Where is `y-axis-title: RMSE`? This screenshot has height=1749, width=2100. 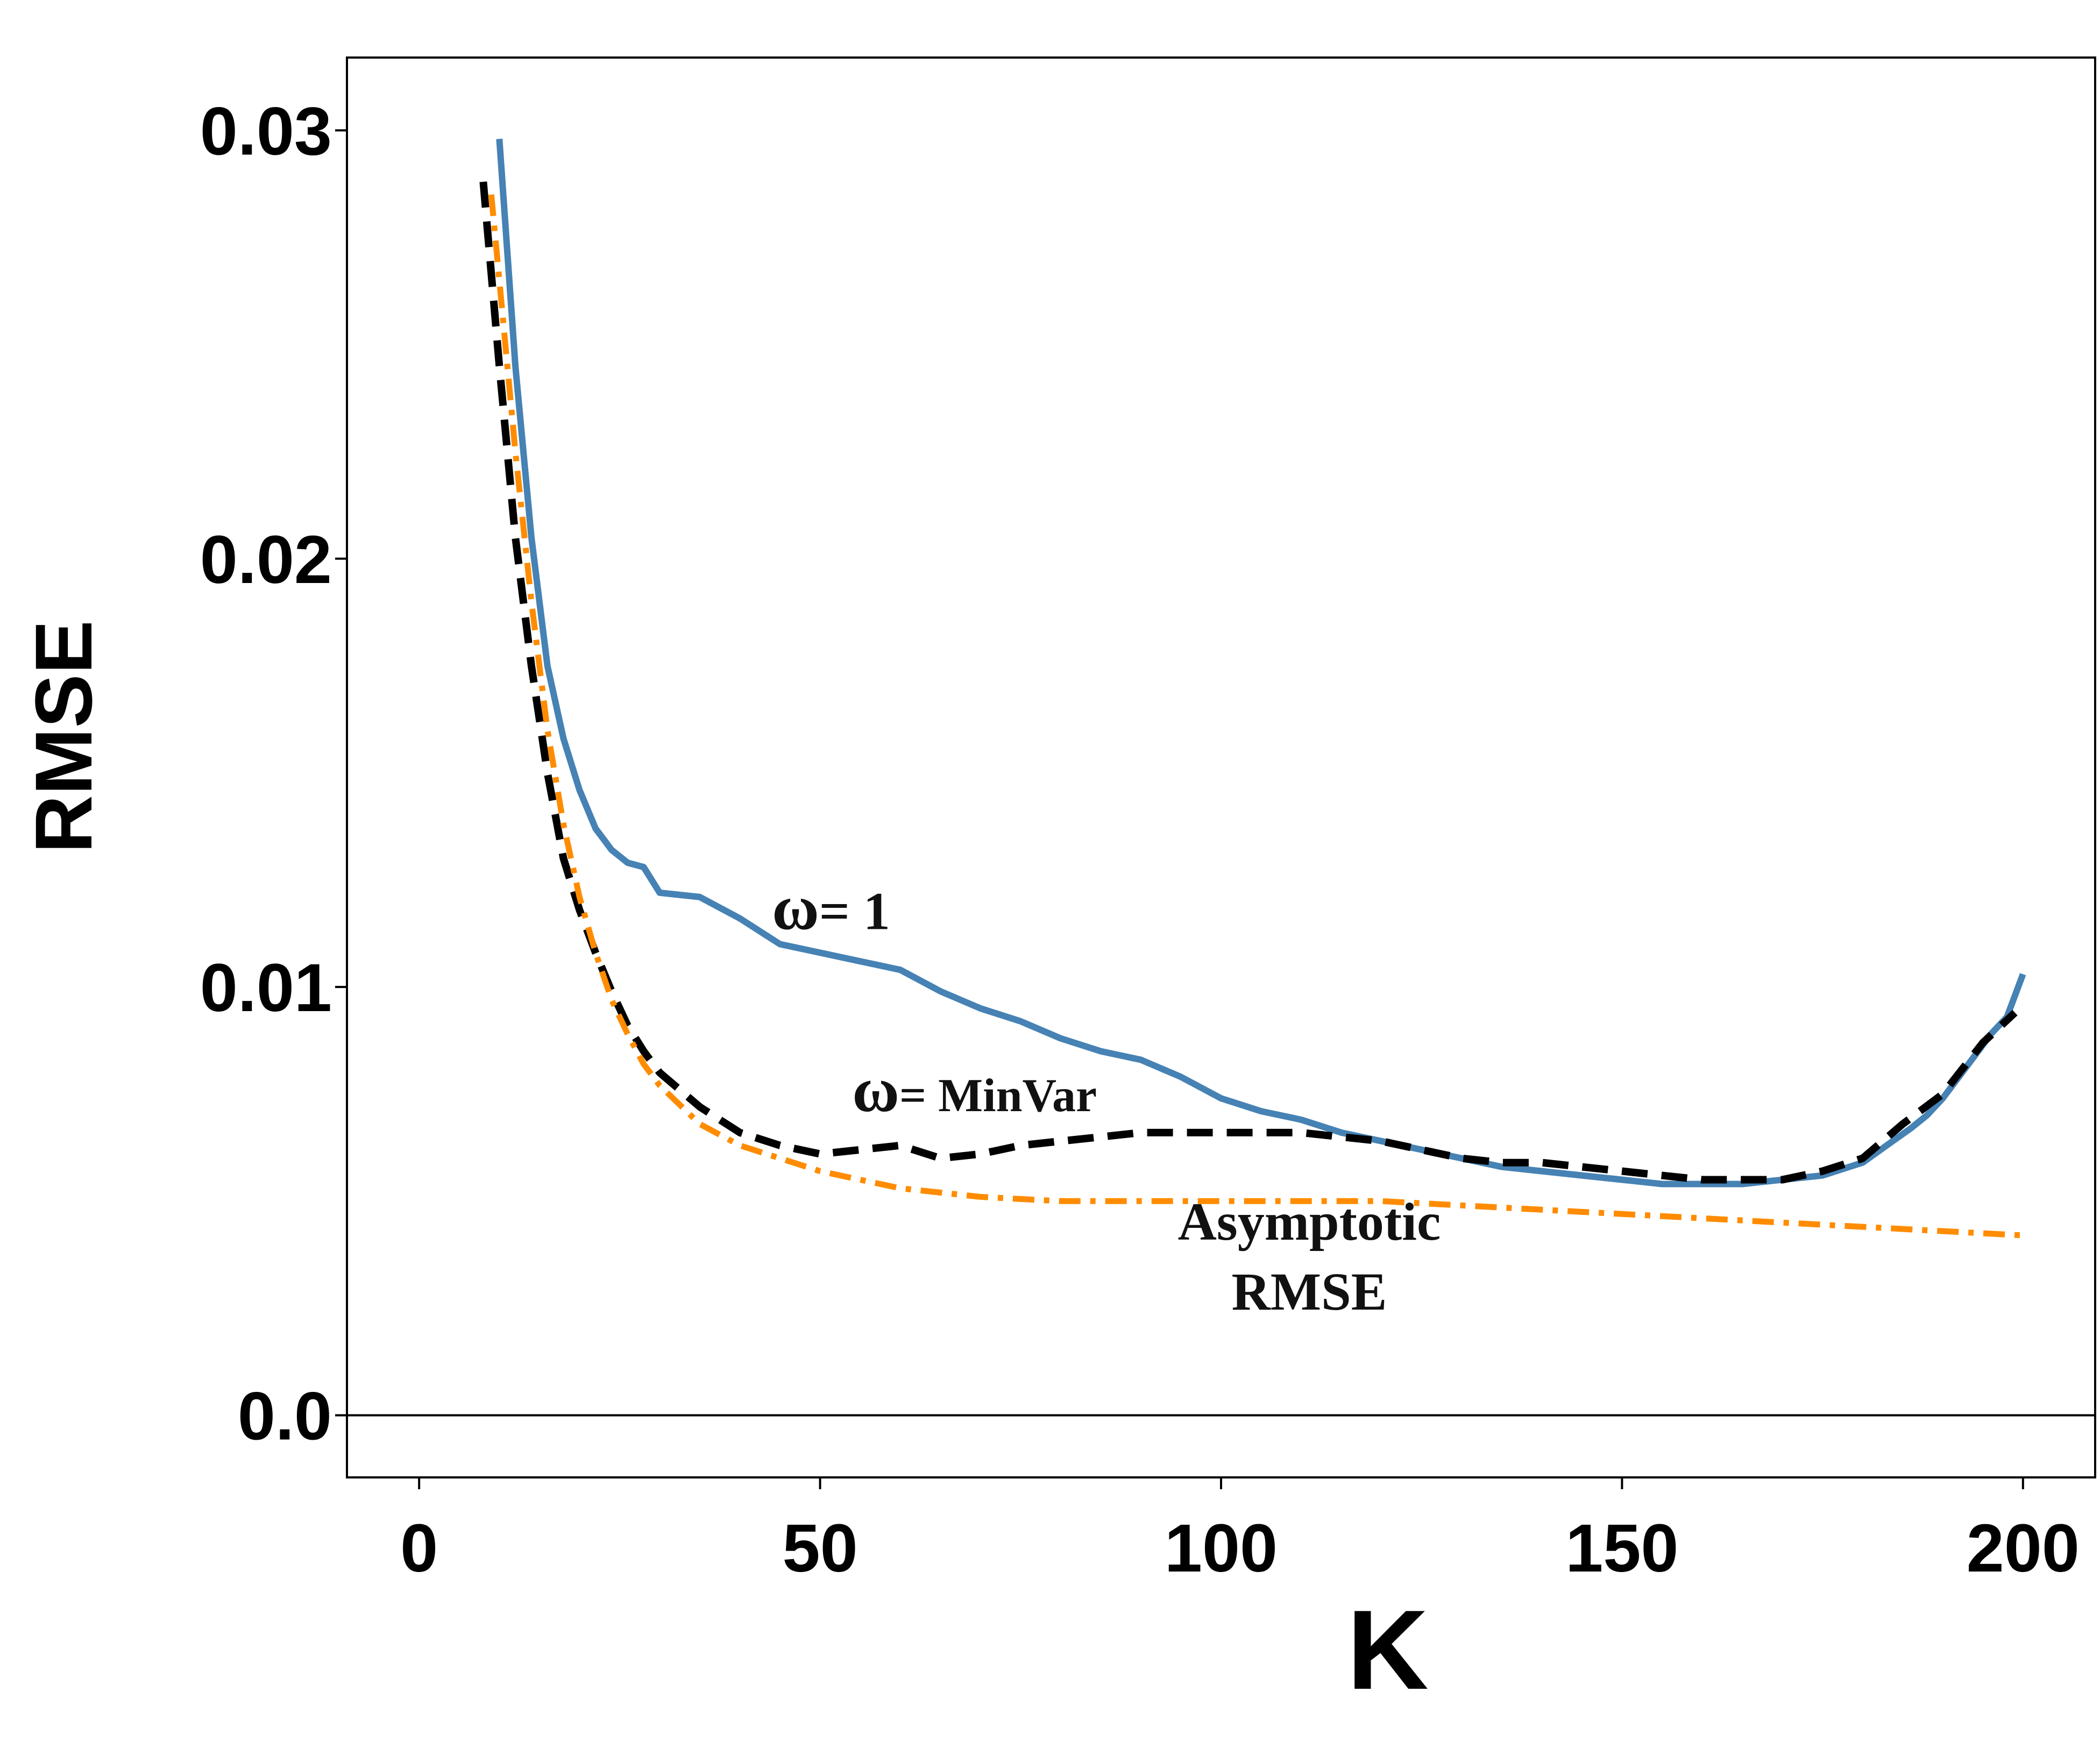
y-axis-title: RMSE is located at coordinates (63, 736).